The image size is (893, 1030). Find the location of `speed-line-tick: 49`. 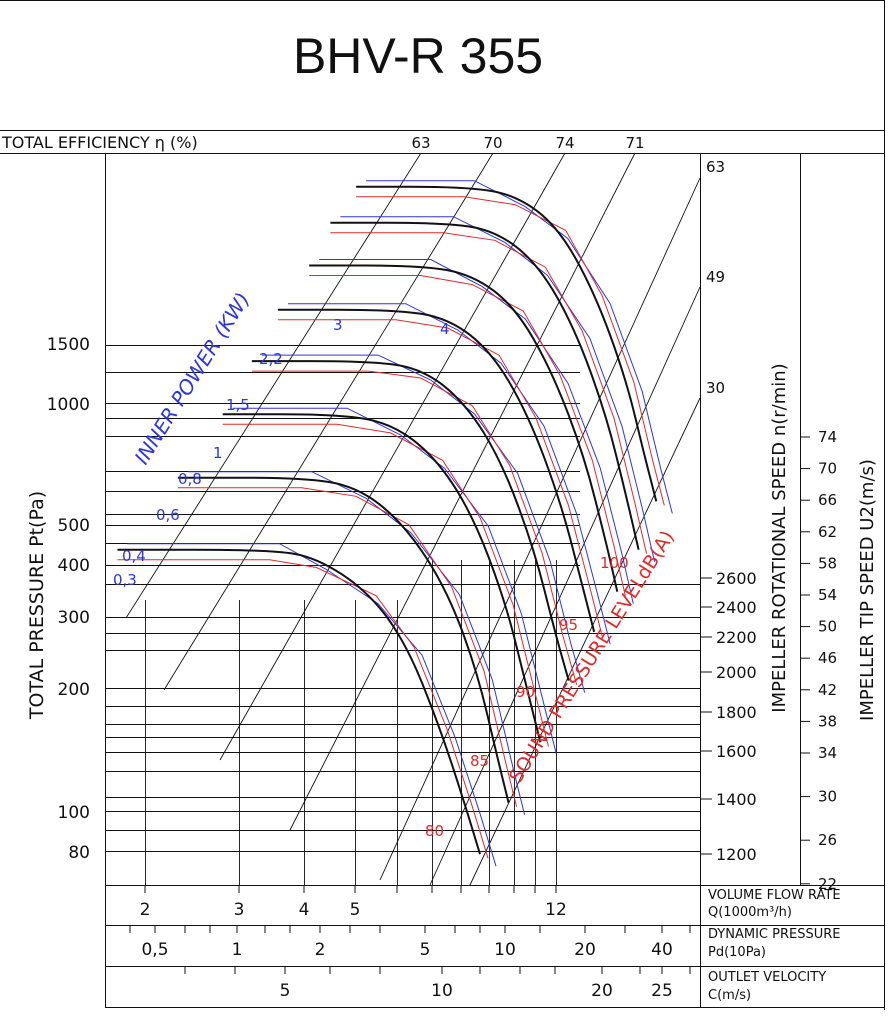

speed-line-tick: 49 is located at coordinates (715, 277).